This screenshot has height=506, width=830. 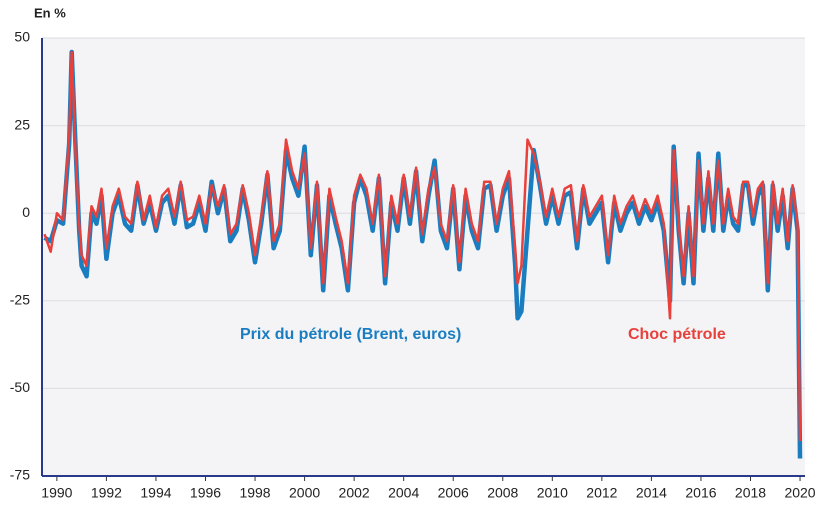 I want to click on x-tick-label: 1998, so click(x=254, y=493).